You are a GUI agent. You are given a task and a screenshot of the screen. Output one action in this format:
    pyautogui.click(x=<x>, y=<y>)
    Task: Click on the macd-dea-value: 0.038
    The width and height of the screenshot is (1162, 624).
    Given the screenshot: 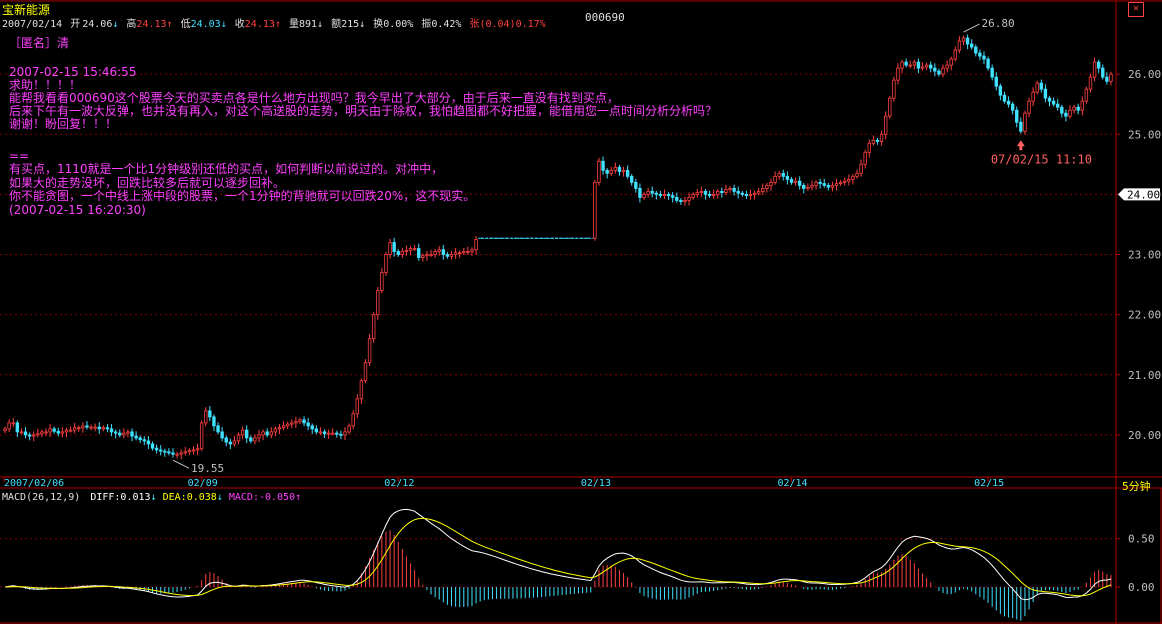 What is the action you would take?
    pyautogui.click(x=201, y=497)
    